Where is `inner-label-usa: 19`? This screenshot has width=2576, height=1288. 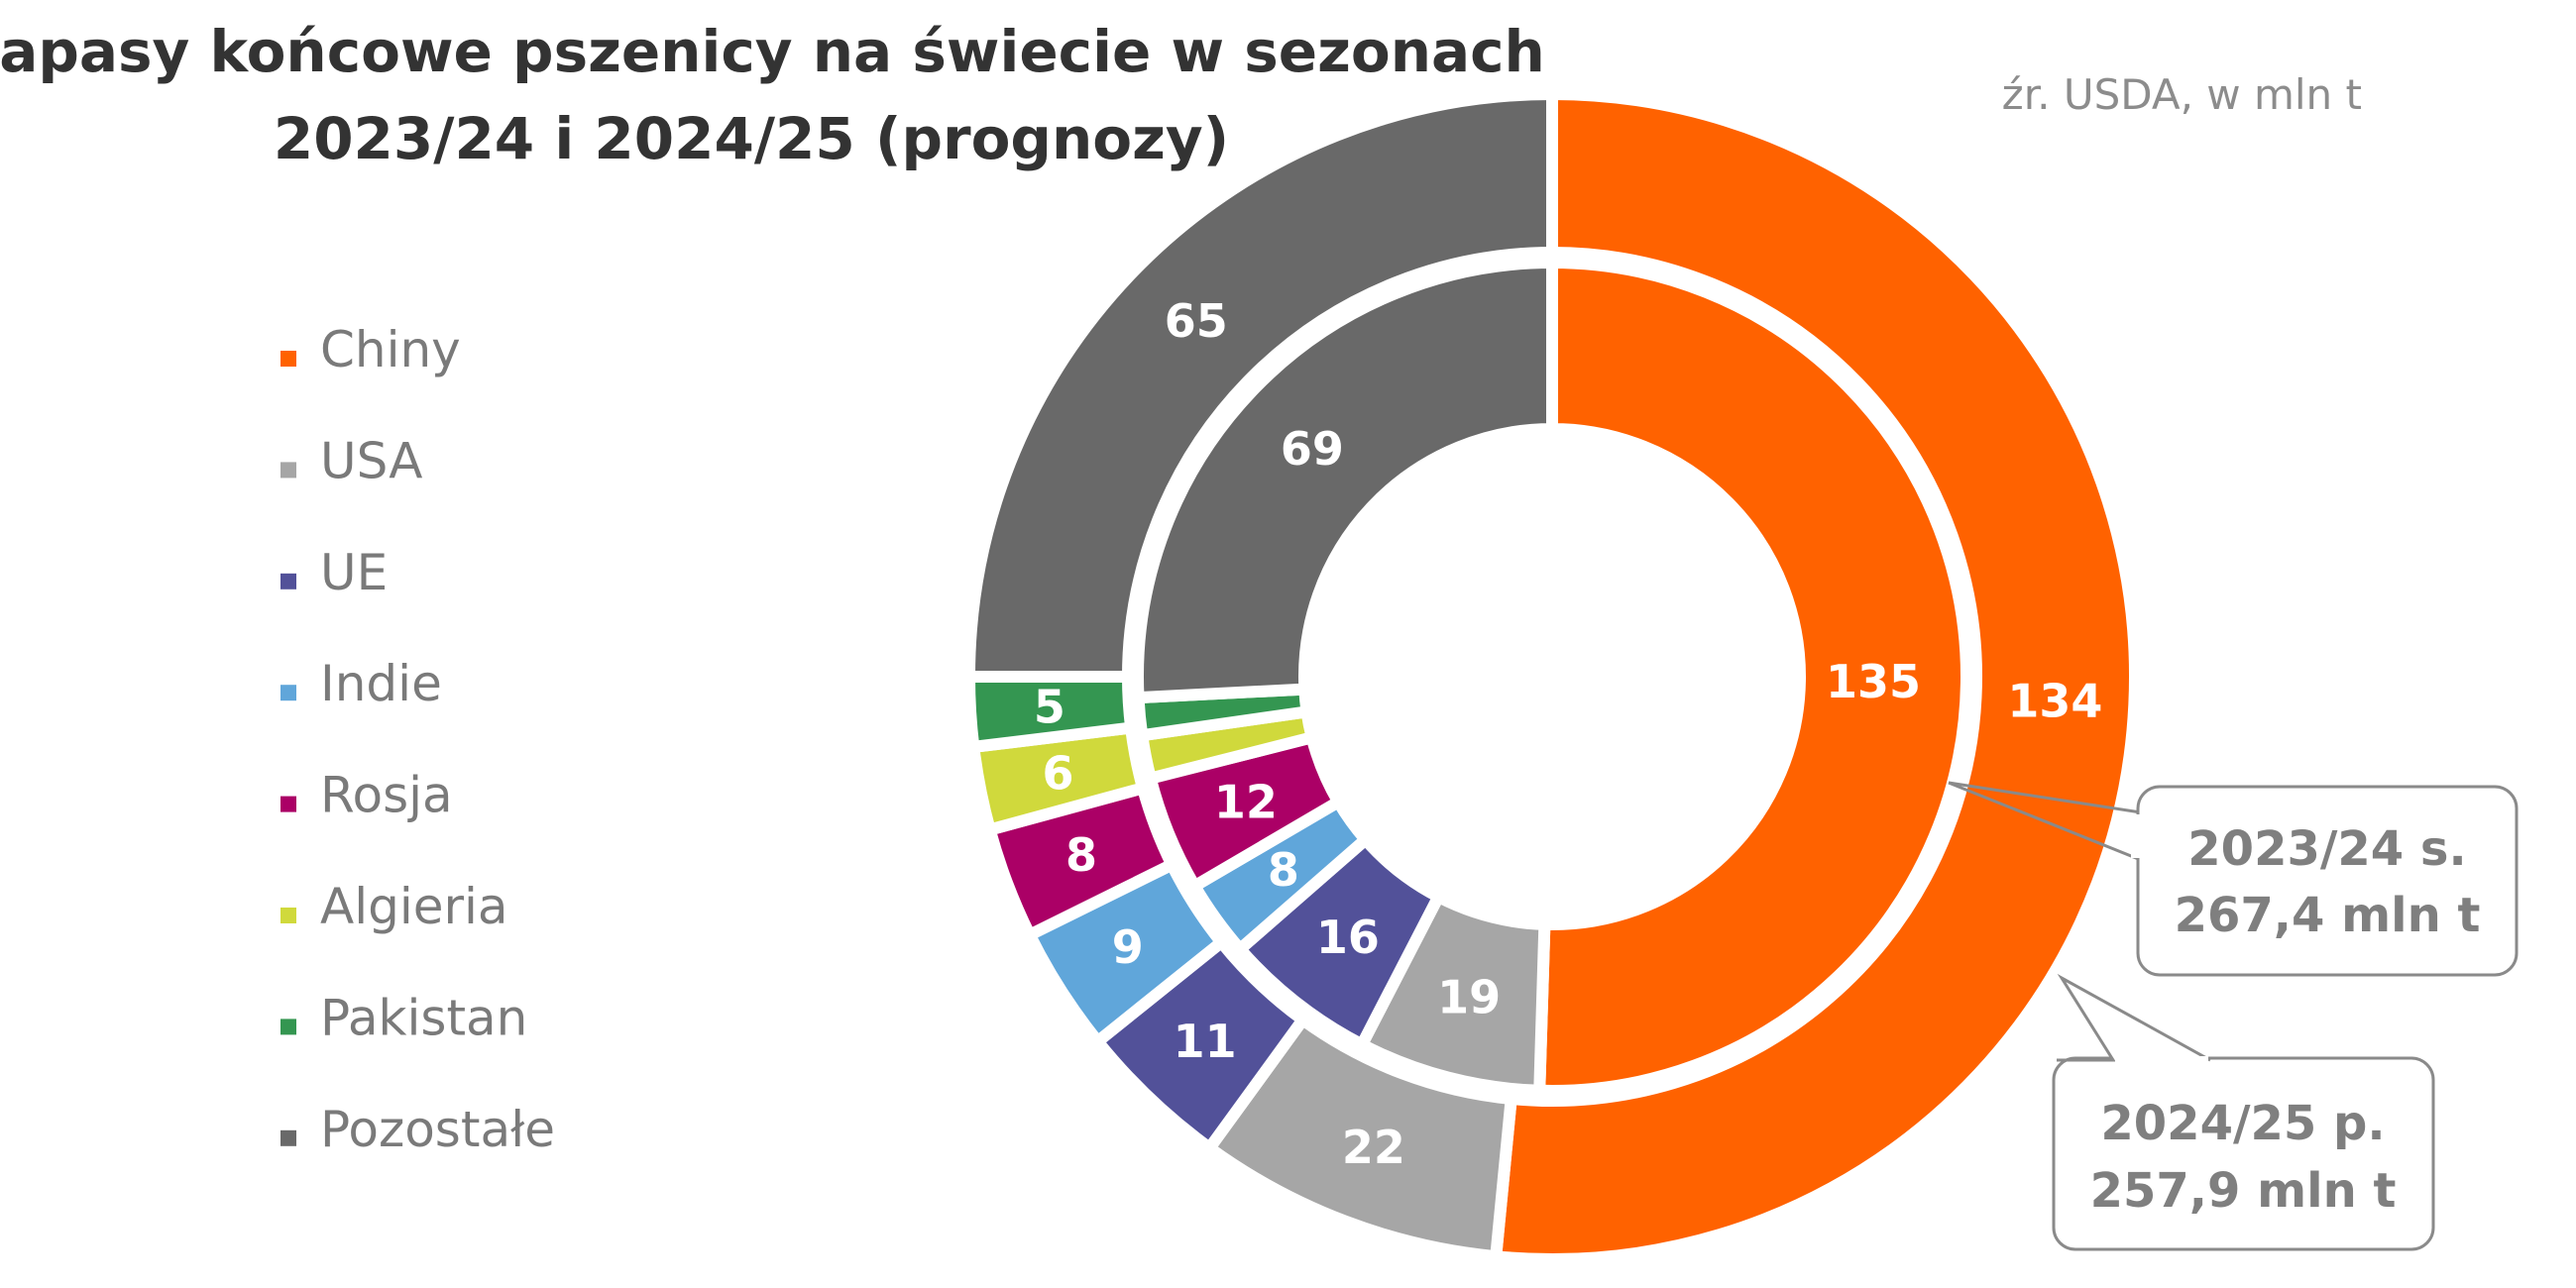 inner-label-usa: 19 is located at coordinates (1469, 997).